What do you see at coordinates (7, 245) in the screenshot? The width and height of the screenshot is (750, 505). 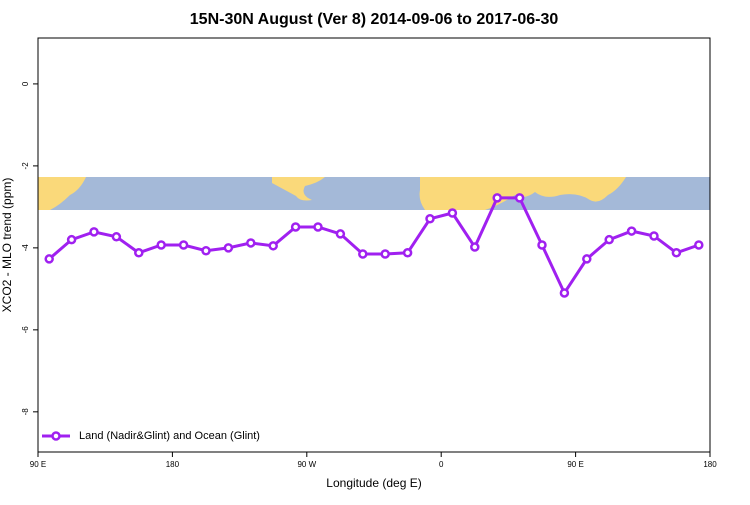 I see `y-axis-label: XCO2 - MLO trend (ppm)` at bounding box center [7, 245].